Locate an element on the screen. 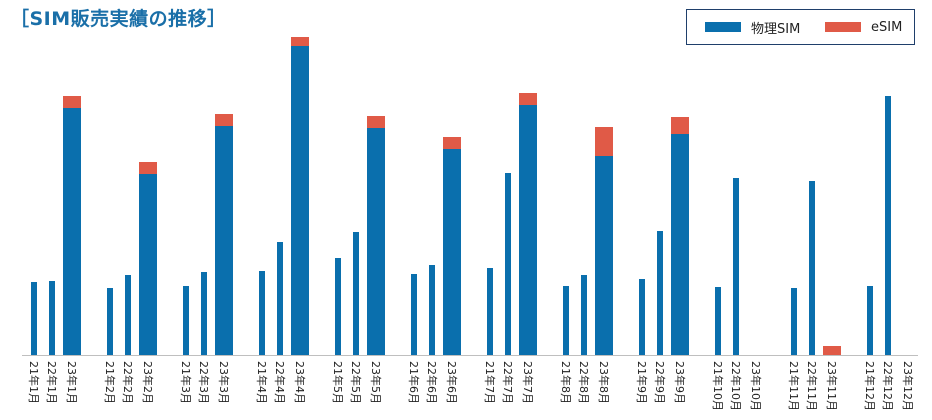 The height and width of the screenshot is (420, 932). x-tick-label: 23年11月 is located at coordinates (832, 386).